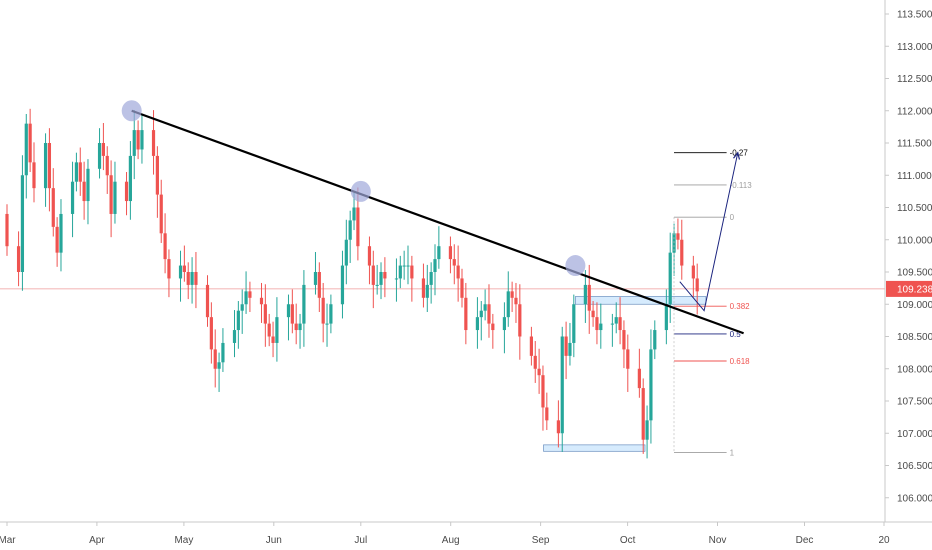  Describe the element at coordinates (466, 533) in the screenshot. I see `time-axis: Mar Apr May Jun Jul Aug Sep Oct Nov Dec 20` at that location.